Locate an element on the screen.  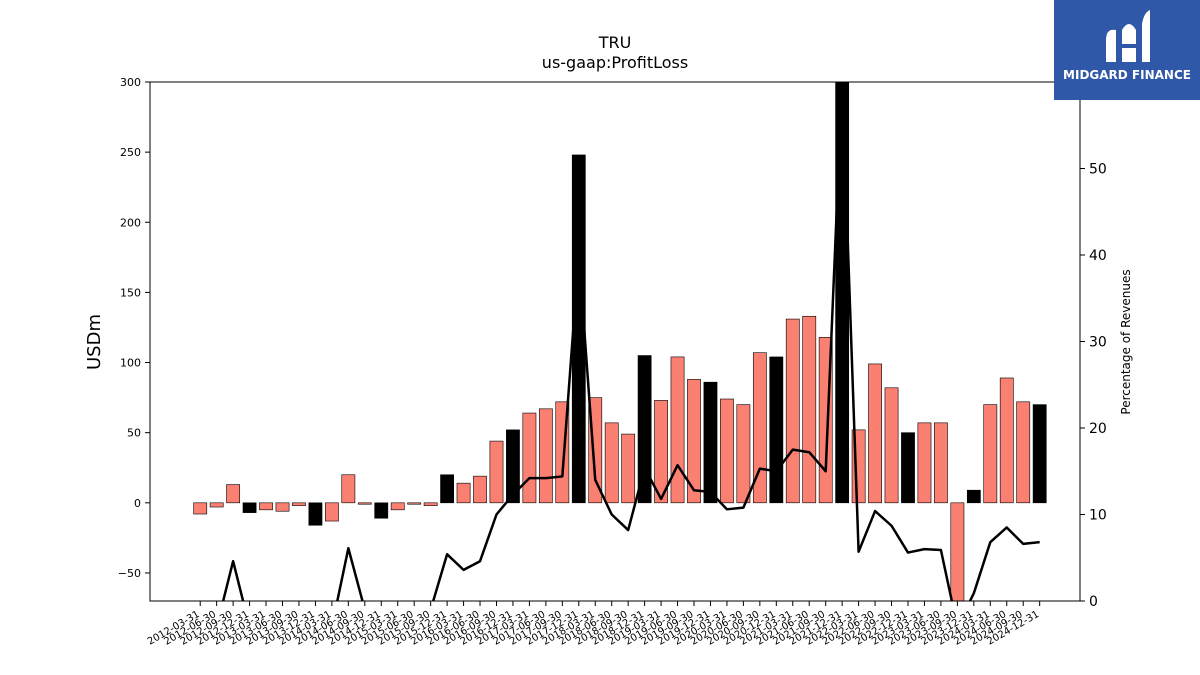
y-tick-label: 50 is located at coordinates (134, 433).